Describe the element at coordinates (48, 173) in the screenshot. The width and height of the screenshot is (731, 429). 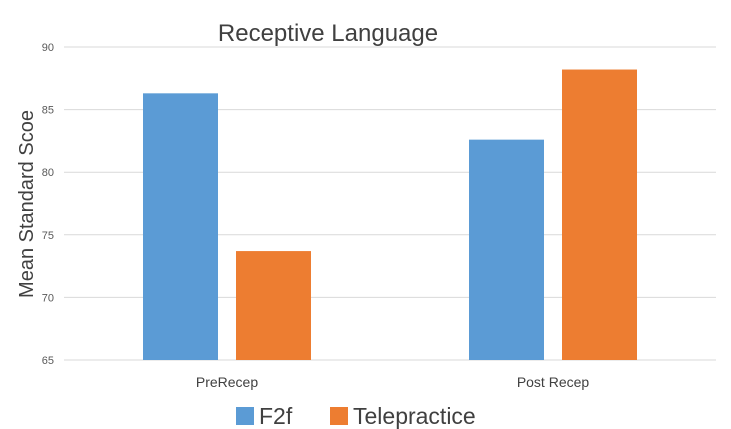
I see `y-tick-label: 80` at that location.